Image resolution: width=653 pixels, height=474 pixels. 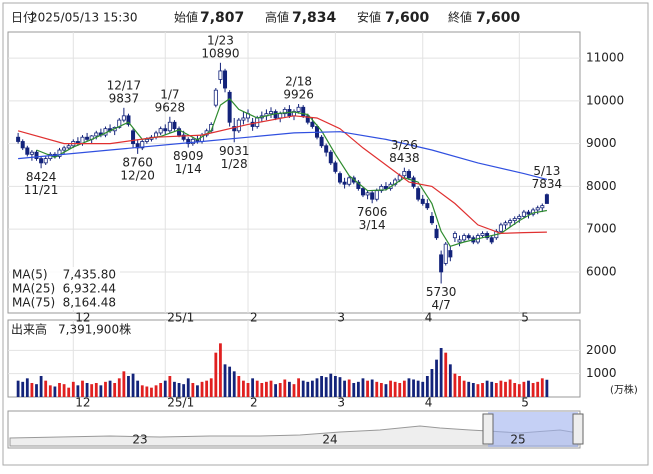 I want to click on volume-total: 7,391,900株, so click(x=94, y=329).